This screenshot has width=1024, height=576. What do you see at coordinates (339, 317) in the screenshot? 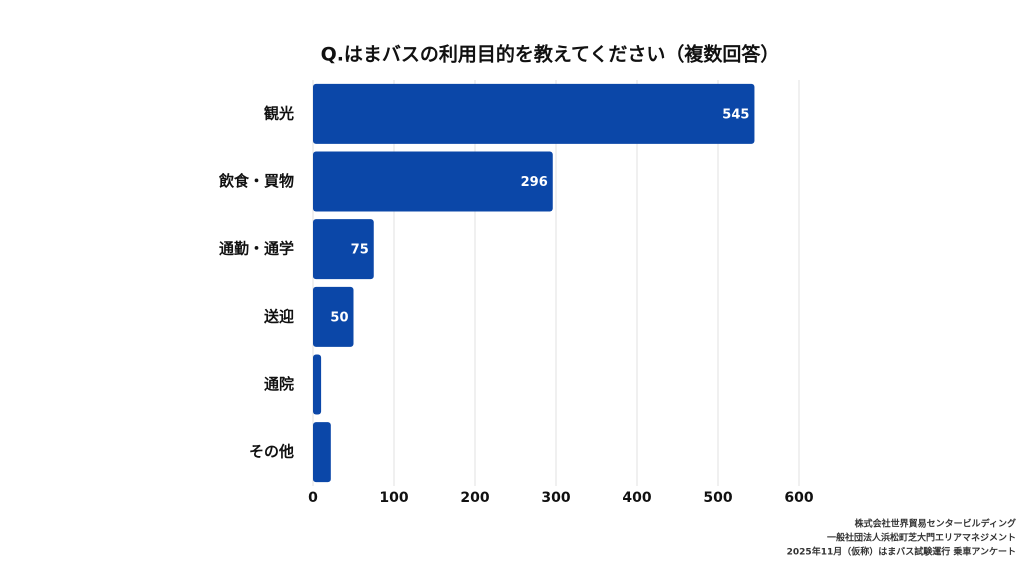
I see `value-label: 50` at bounding box center [339, 317].